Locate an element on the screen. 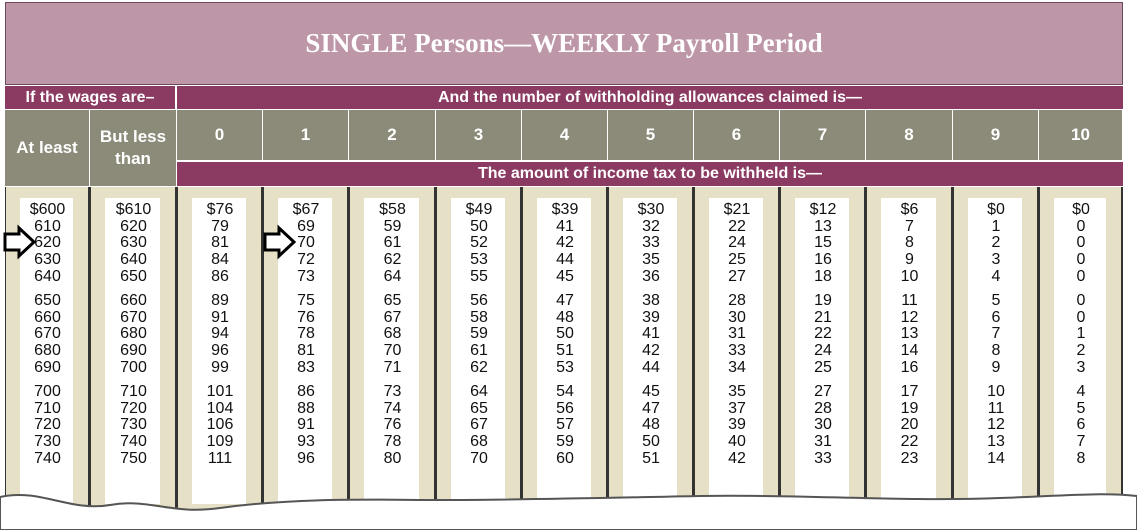  cell: 111 is located at coordinates (220, 458).